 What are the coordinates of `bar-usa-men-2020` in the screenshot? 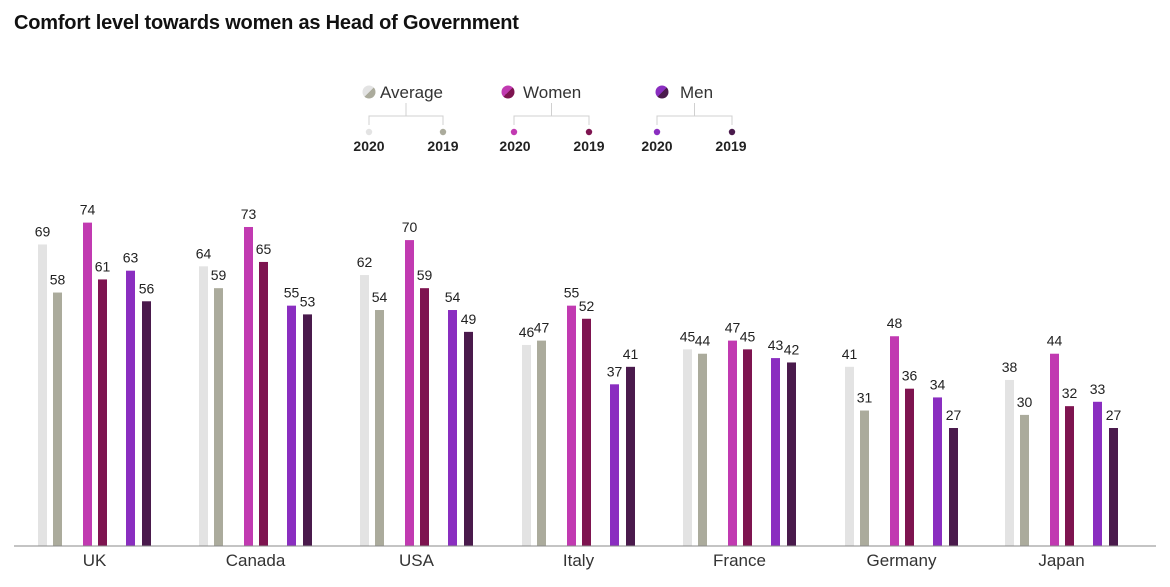 It's located at (452, 428).